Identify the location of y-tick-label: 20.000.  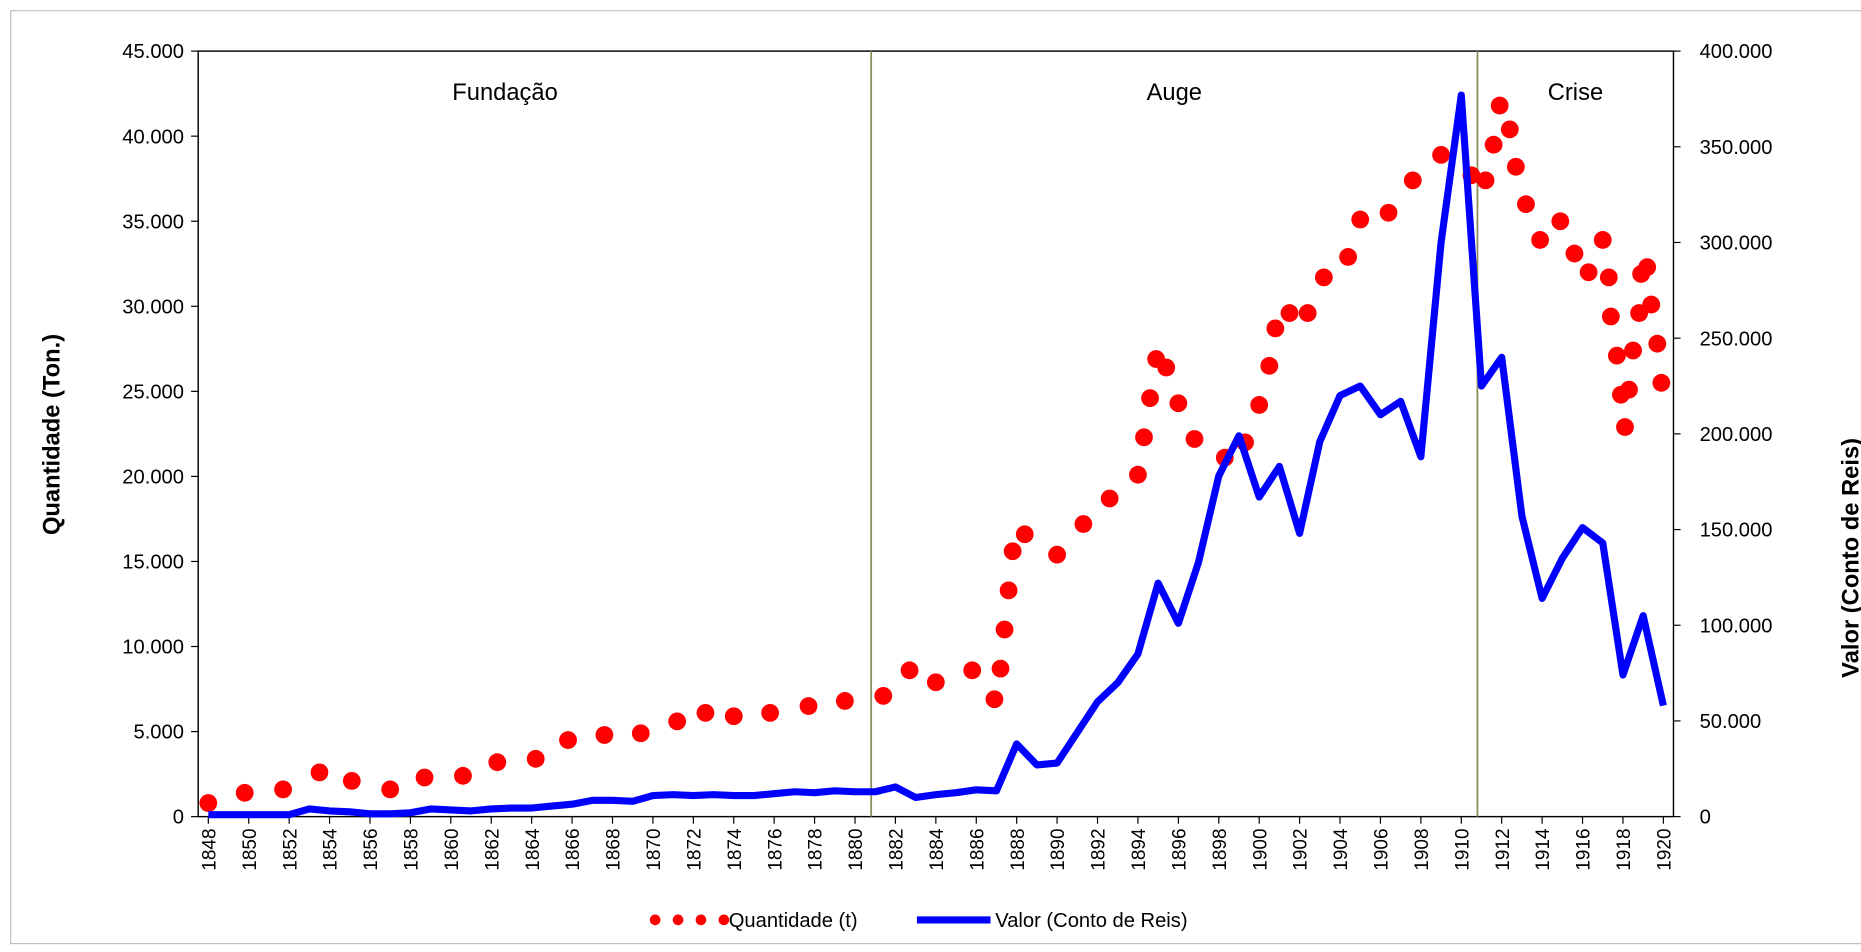
(153, 478).